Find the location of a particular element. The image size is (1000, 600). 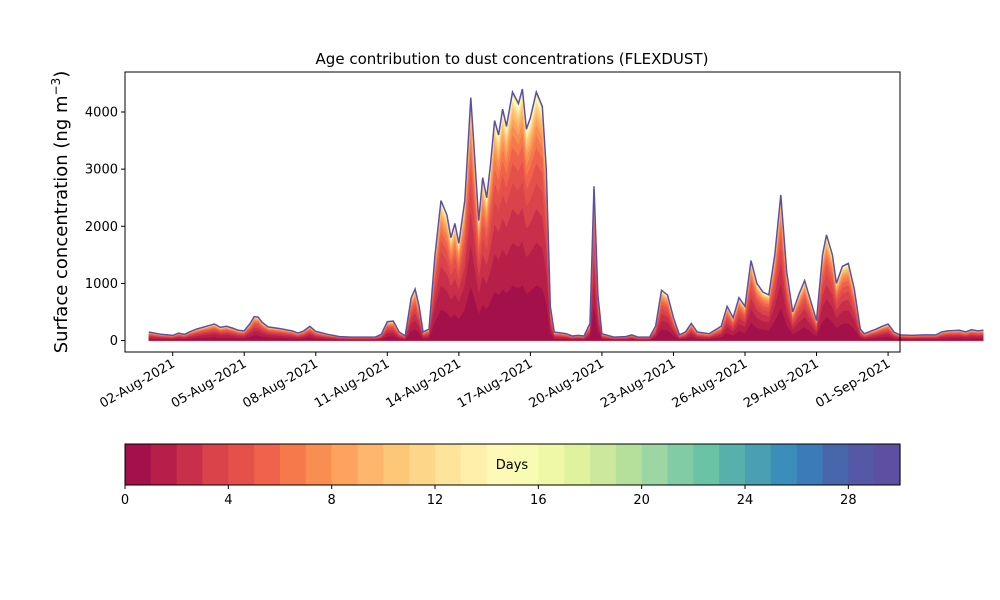

colorbar: Days 0 4 8 12 16 20 24 28 is located at coordinates (511, 475).